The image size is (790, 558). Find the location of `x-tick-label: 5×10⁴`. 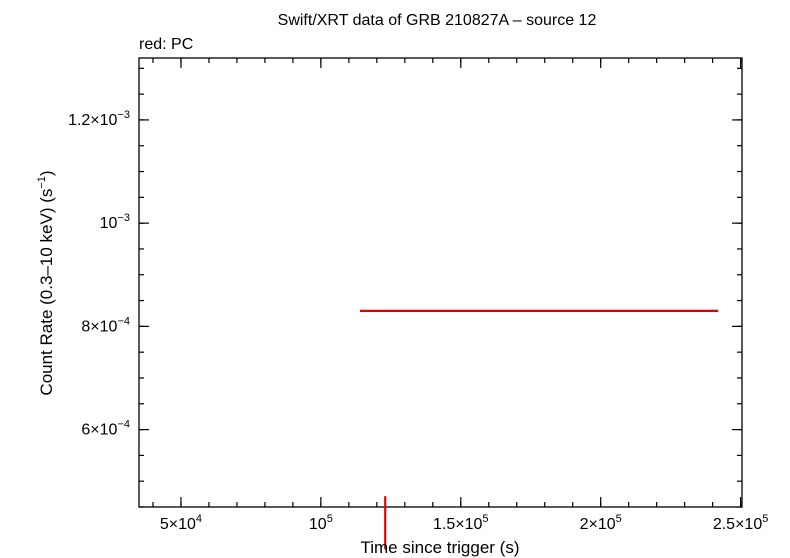

x-tick-label: 5×10⁴ is located at coordinates (181, 523).